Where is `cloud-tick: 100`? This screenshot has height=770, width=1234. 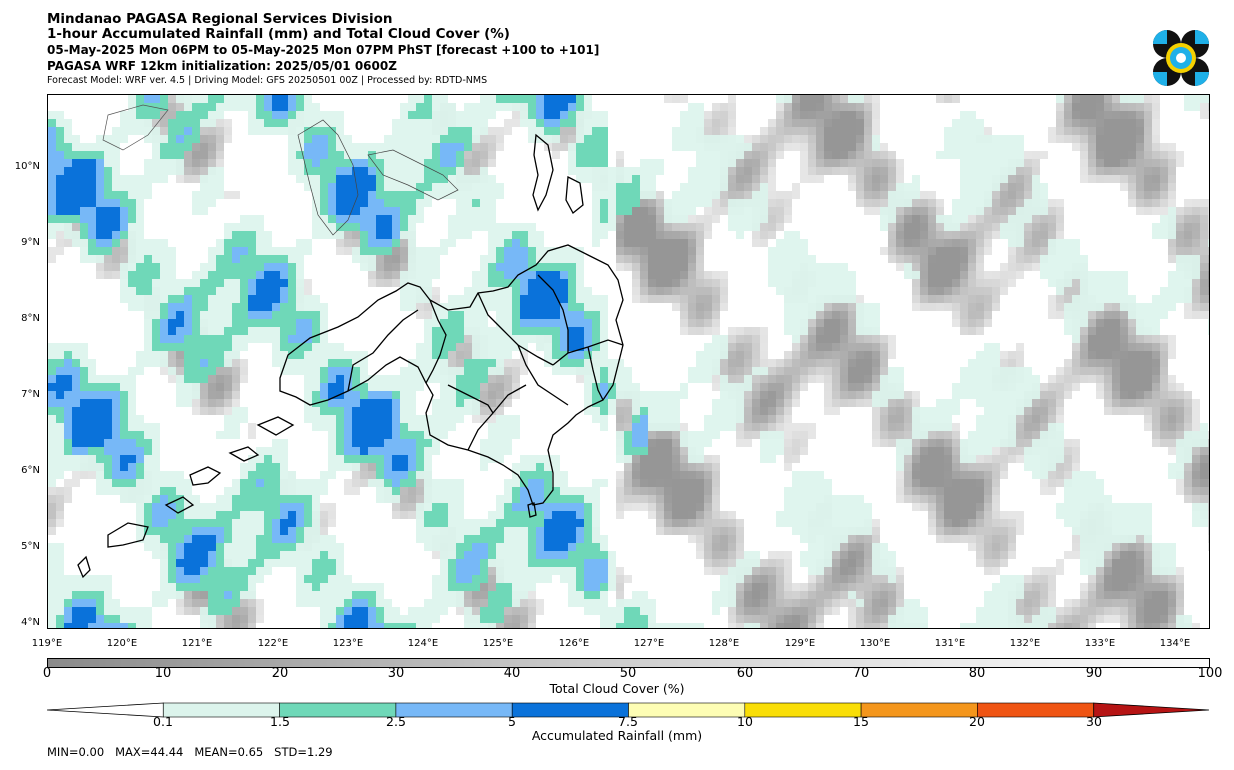 cloud-tick: 100 is located at coordinates (1210, 673).